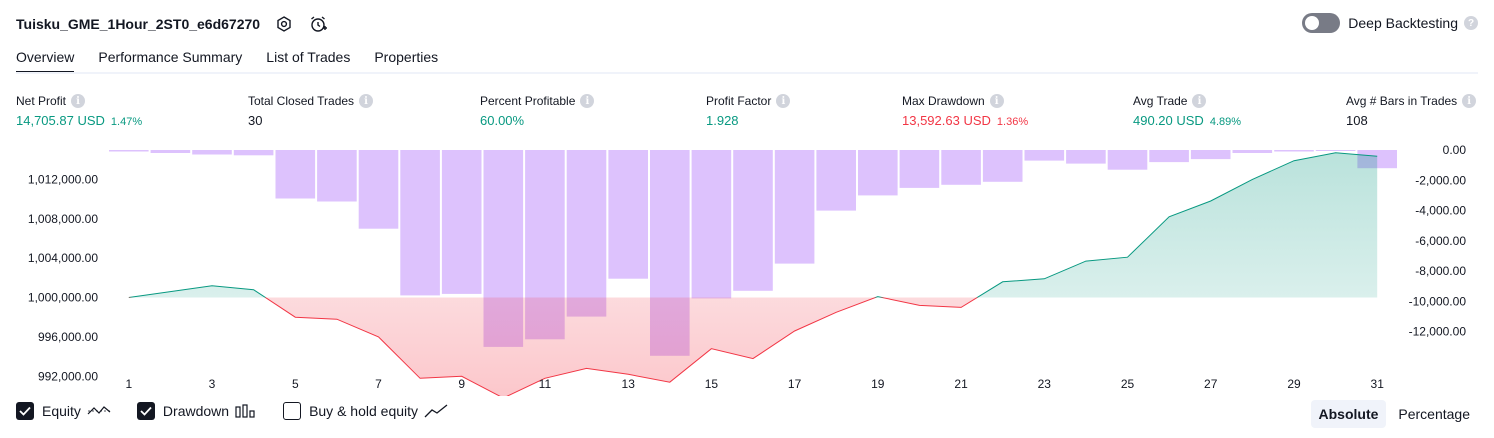 The image size is (1494, 438). I want to click on deep-backtesting-toggle, so click(1321, 23).